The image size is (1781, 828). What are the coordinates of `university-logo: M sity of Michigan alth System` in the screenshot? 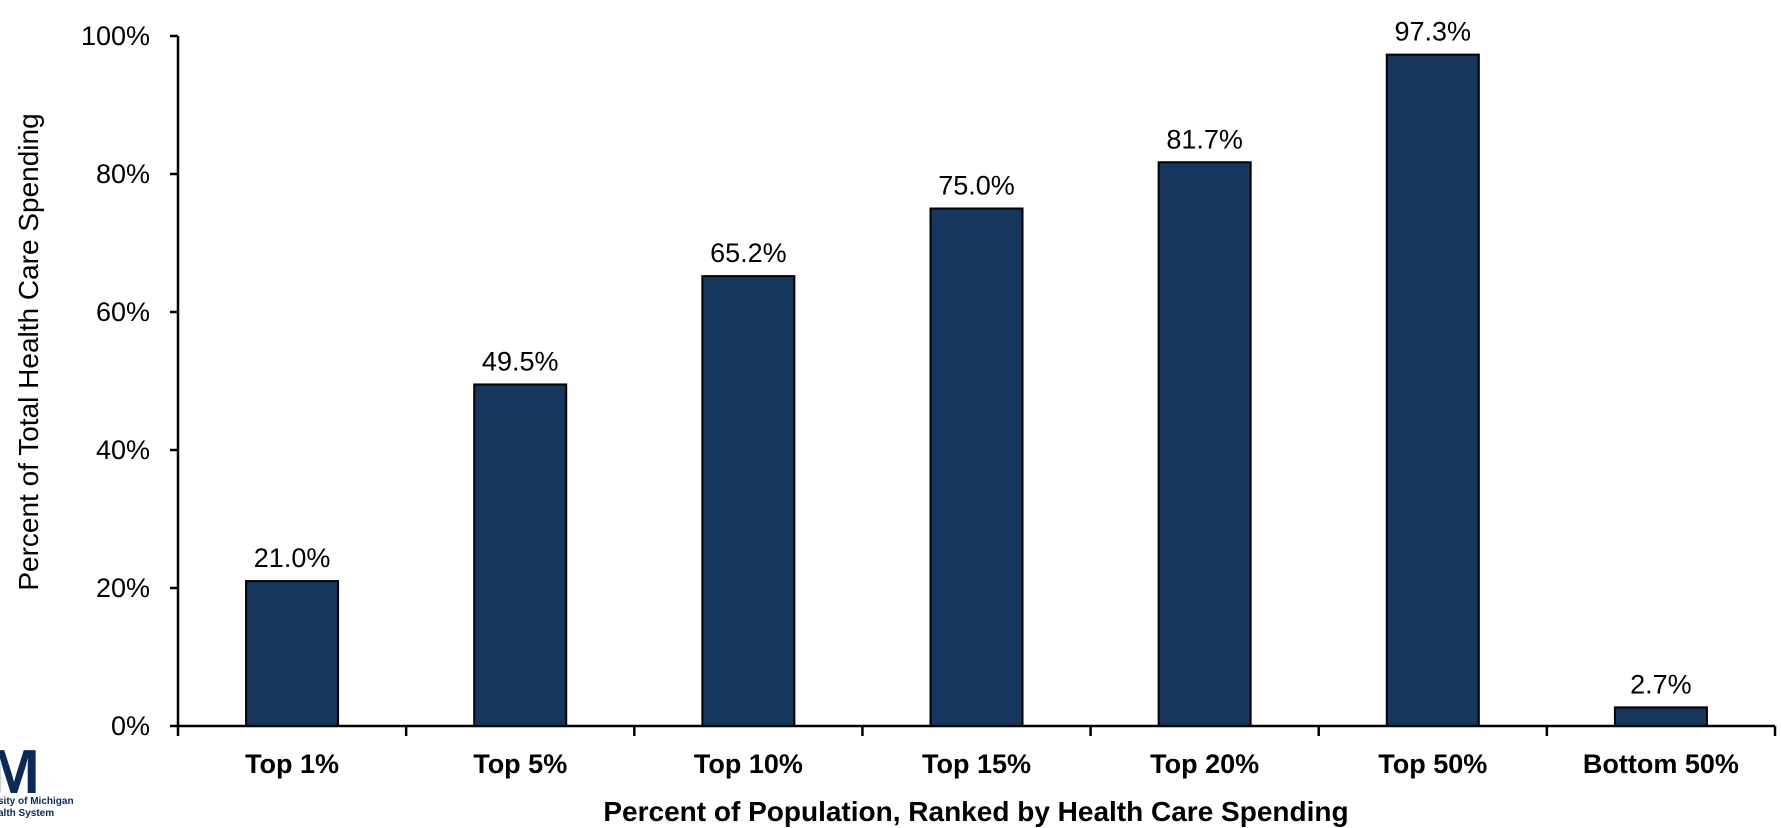 It's located at (37, 778).